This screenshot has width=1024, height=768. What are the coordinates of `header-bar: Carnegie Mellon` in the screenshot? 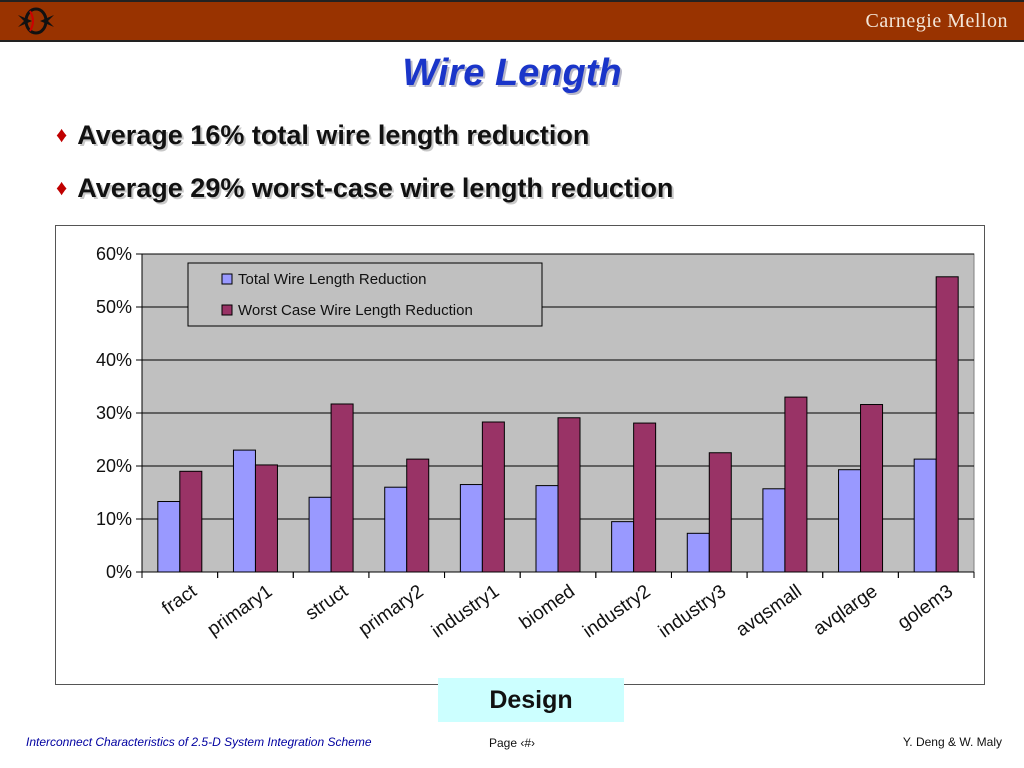 It's located at (512, 21).